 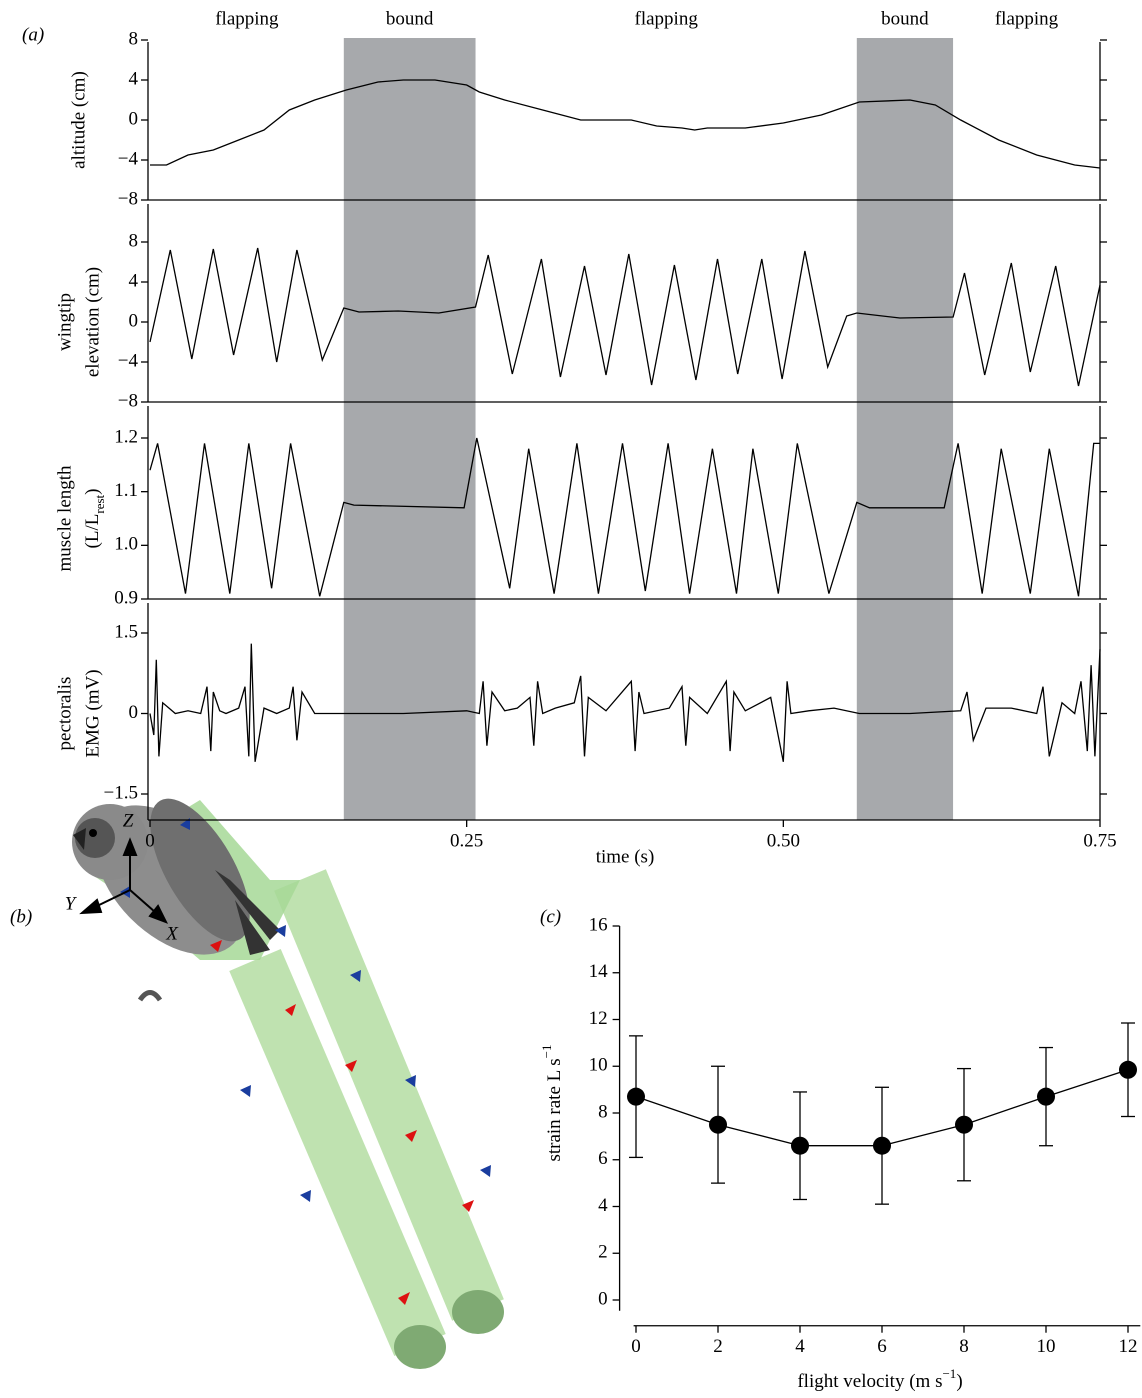 What do you see at coordinates (126, 631) in the screenshot?
I see `y-tick-label: 1.5` at bounding box center [126, 631].